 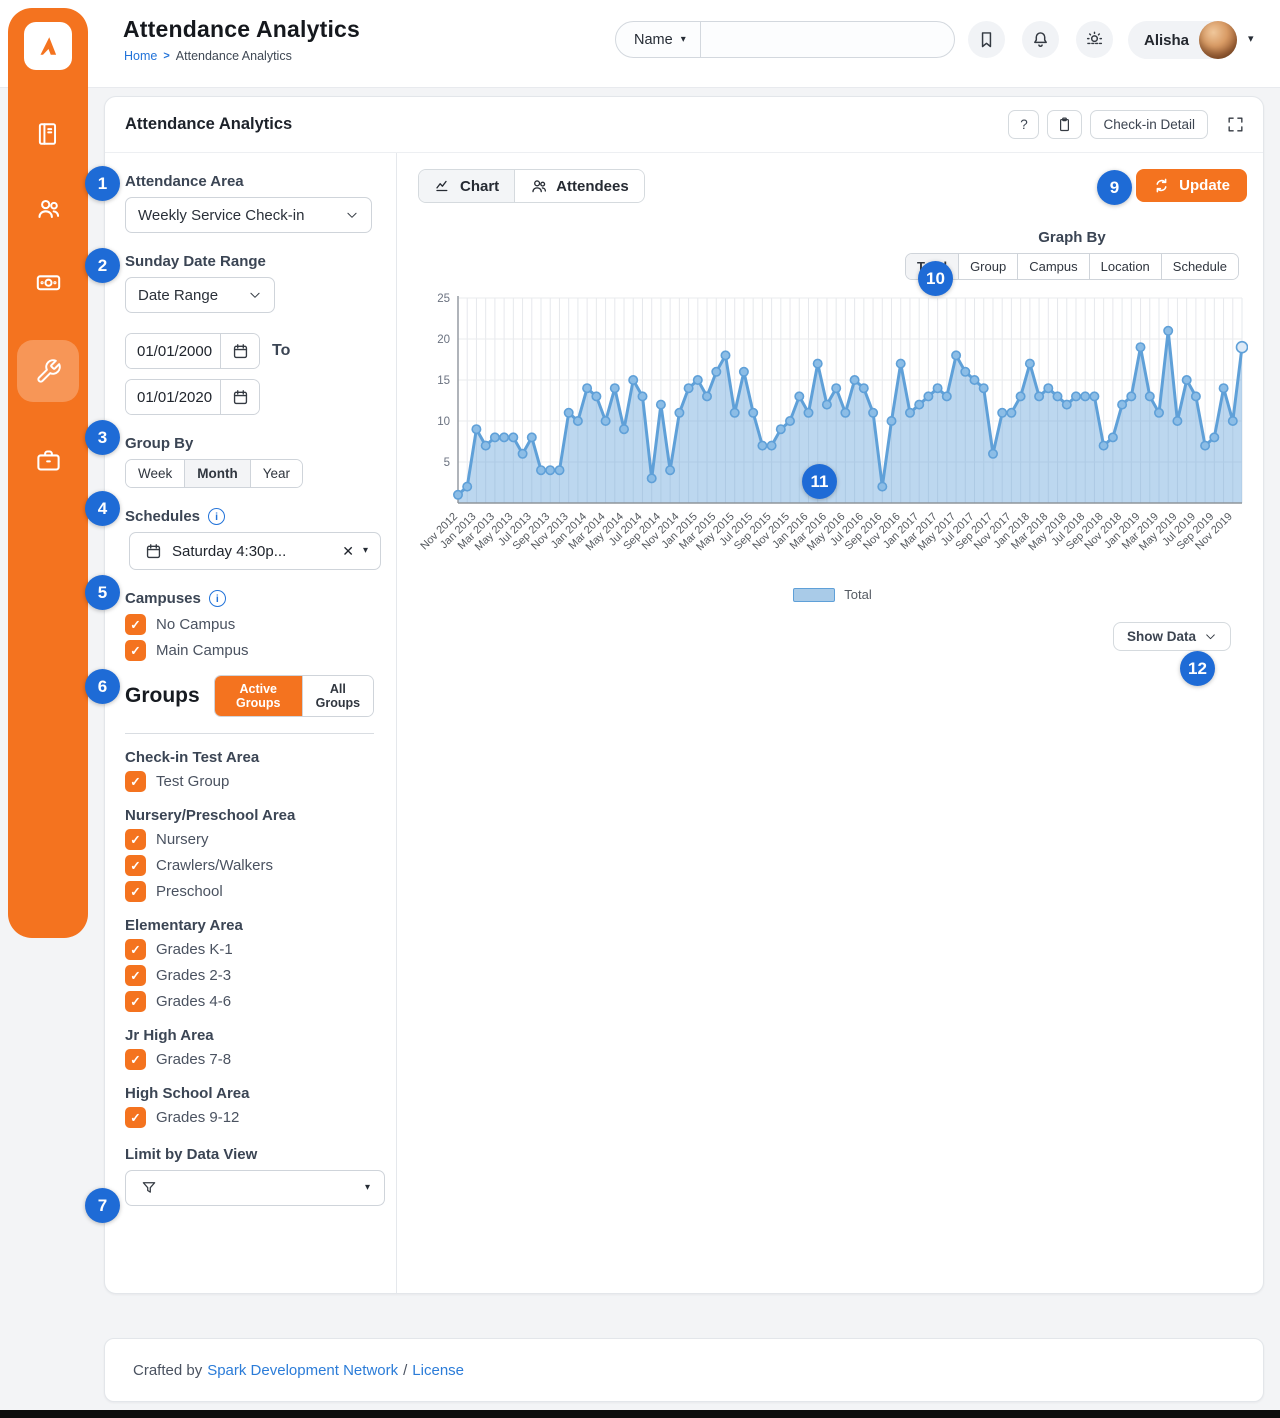 What do you see at coordinates (337, 696) in the screenshot?
I see `all-groups-button: All Groups` at bounding box center [337, 696].